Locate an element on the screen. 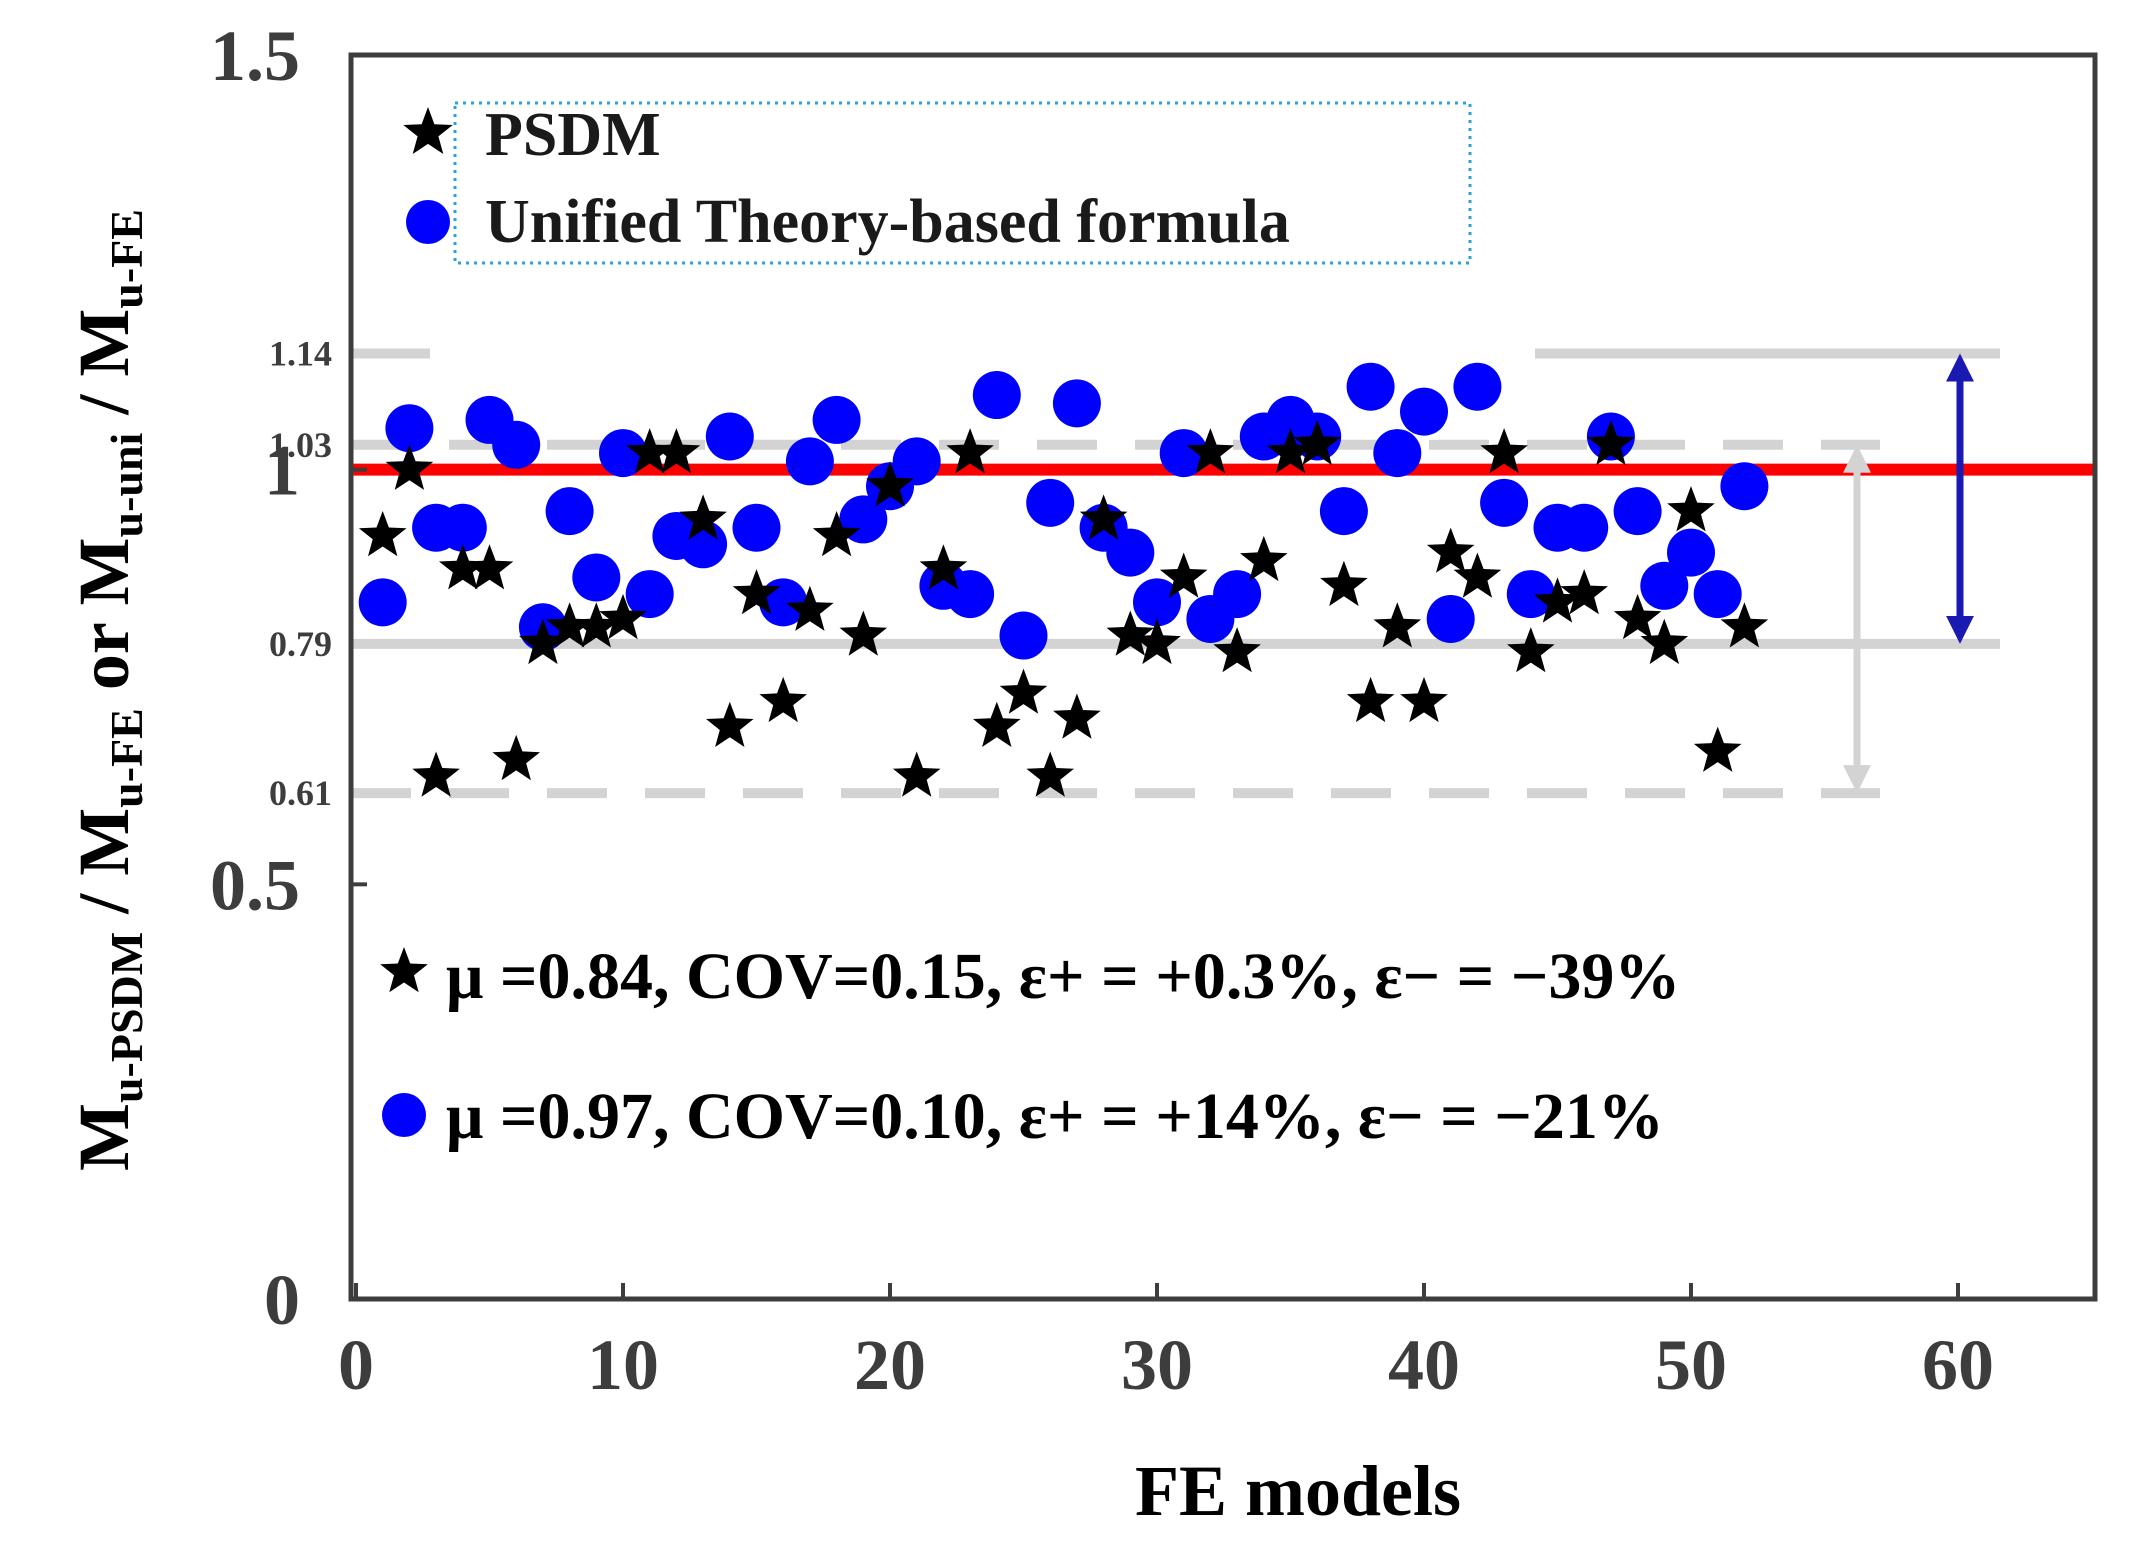 Image resolution: width=2137 pixels, height=1546 pixels. ref-level-label: 1.03 is located at coordinates (300, 445).